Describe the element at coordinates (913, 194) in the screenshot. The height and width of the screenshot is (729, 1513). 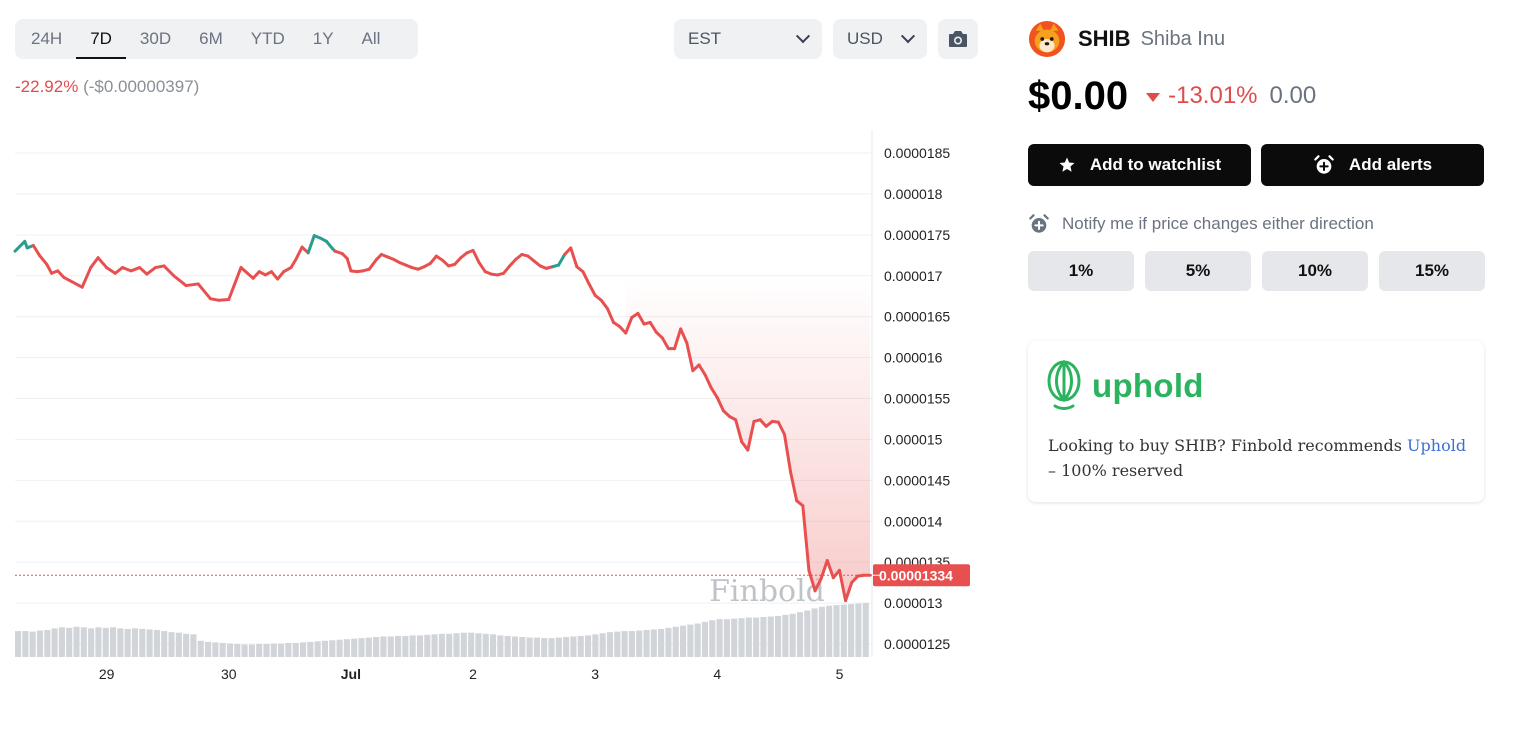
I see `y-tick-label: 0.000018` at that location.